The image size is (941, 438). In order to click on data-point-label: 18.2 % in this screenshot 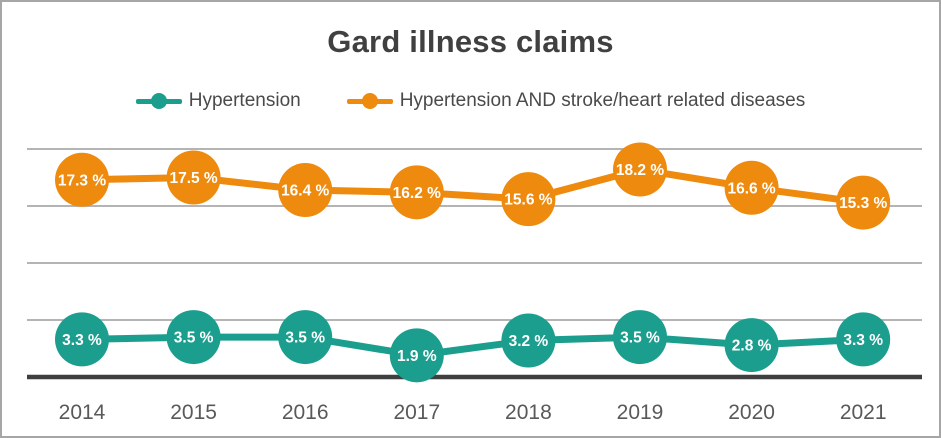, I will do `click(640, 170)`.